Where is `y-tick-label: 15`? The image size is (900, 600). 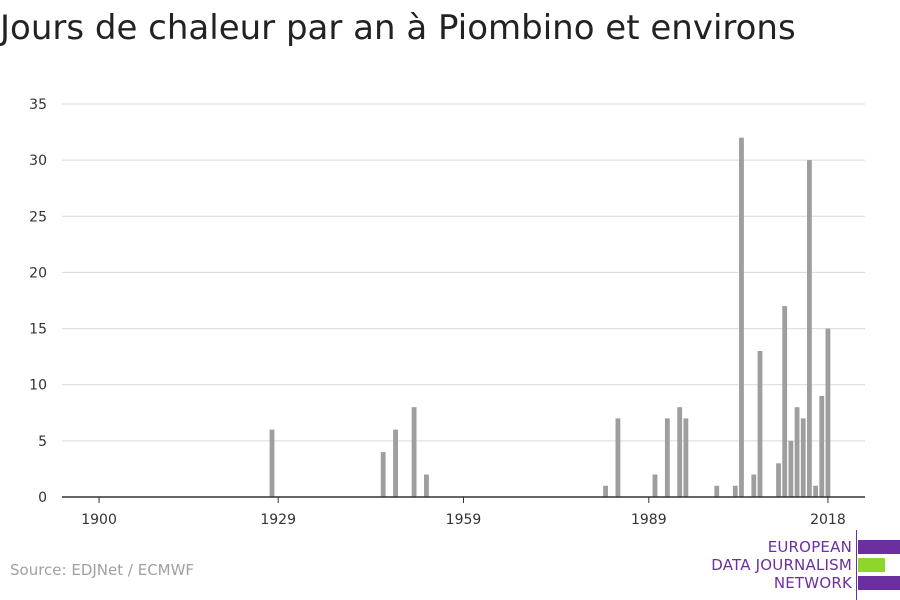
y-tick-label: 15 is located at coordinates (38, 330).